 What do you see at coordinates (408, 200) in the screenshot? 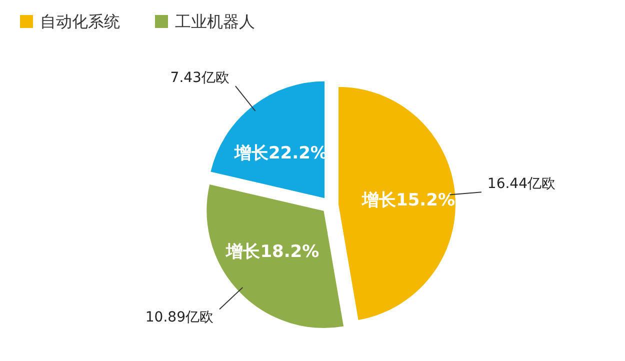
I see `text: 增长15.2%` at bounding box center [408, 200].